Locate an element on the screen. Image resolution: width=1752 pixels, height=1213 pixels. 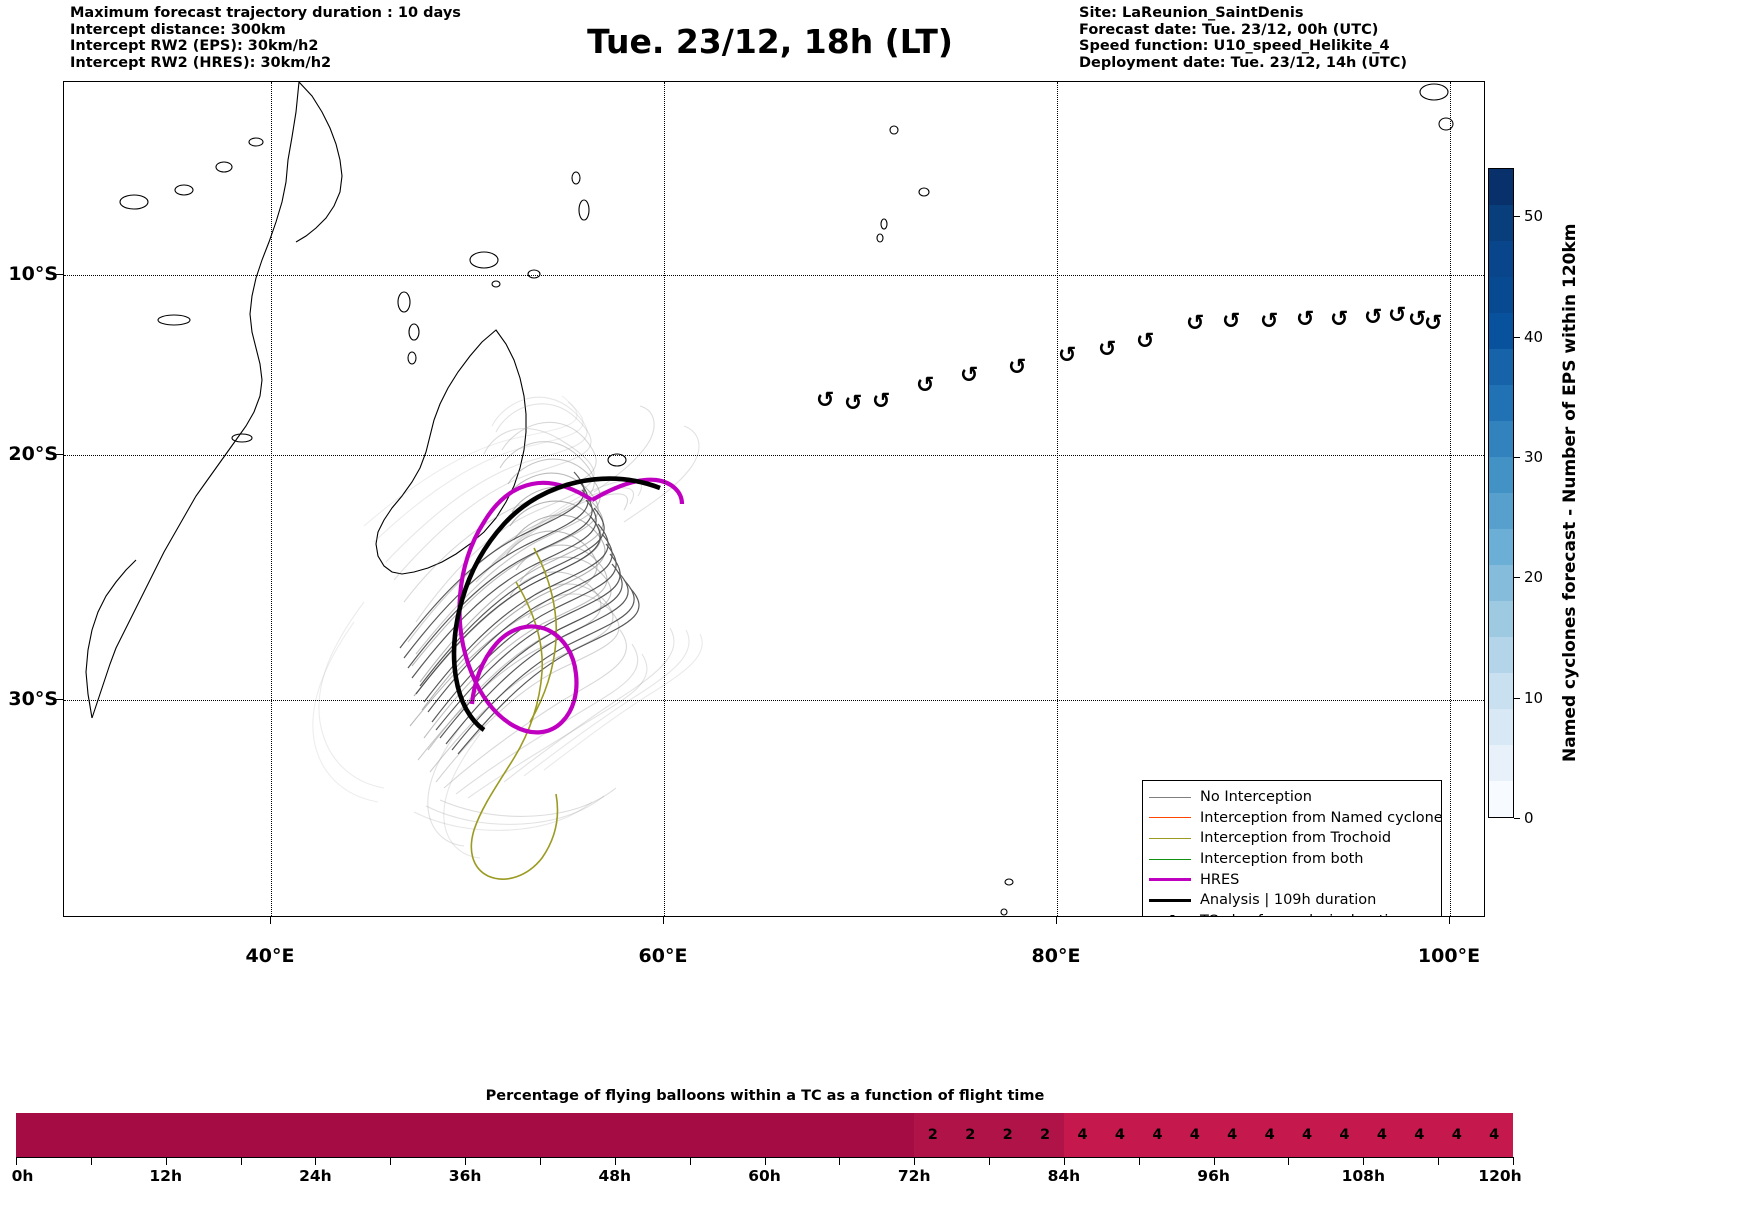
gridline-30S is located at coordinates (774, 700).